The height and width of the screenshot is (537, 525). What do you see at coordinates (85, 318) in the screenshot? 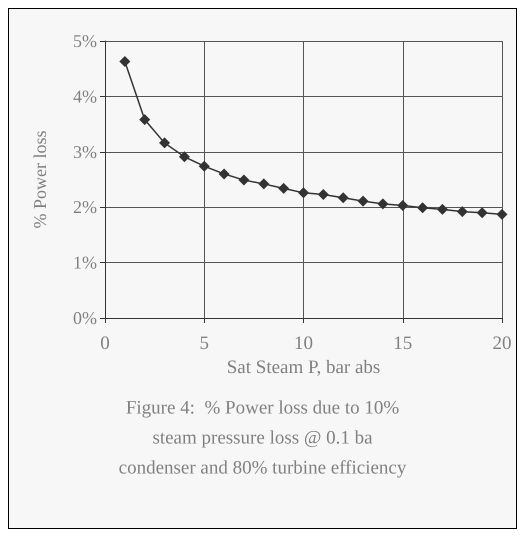
I see `y-tick-label: 0%` at bounding box center [85, 318].